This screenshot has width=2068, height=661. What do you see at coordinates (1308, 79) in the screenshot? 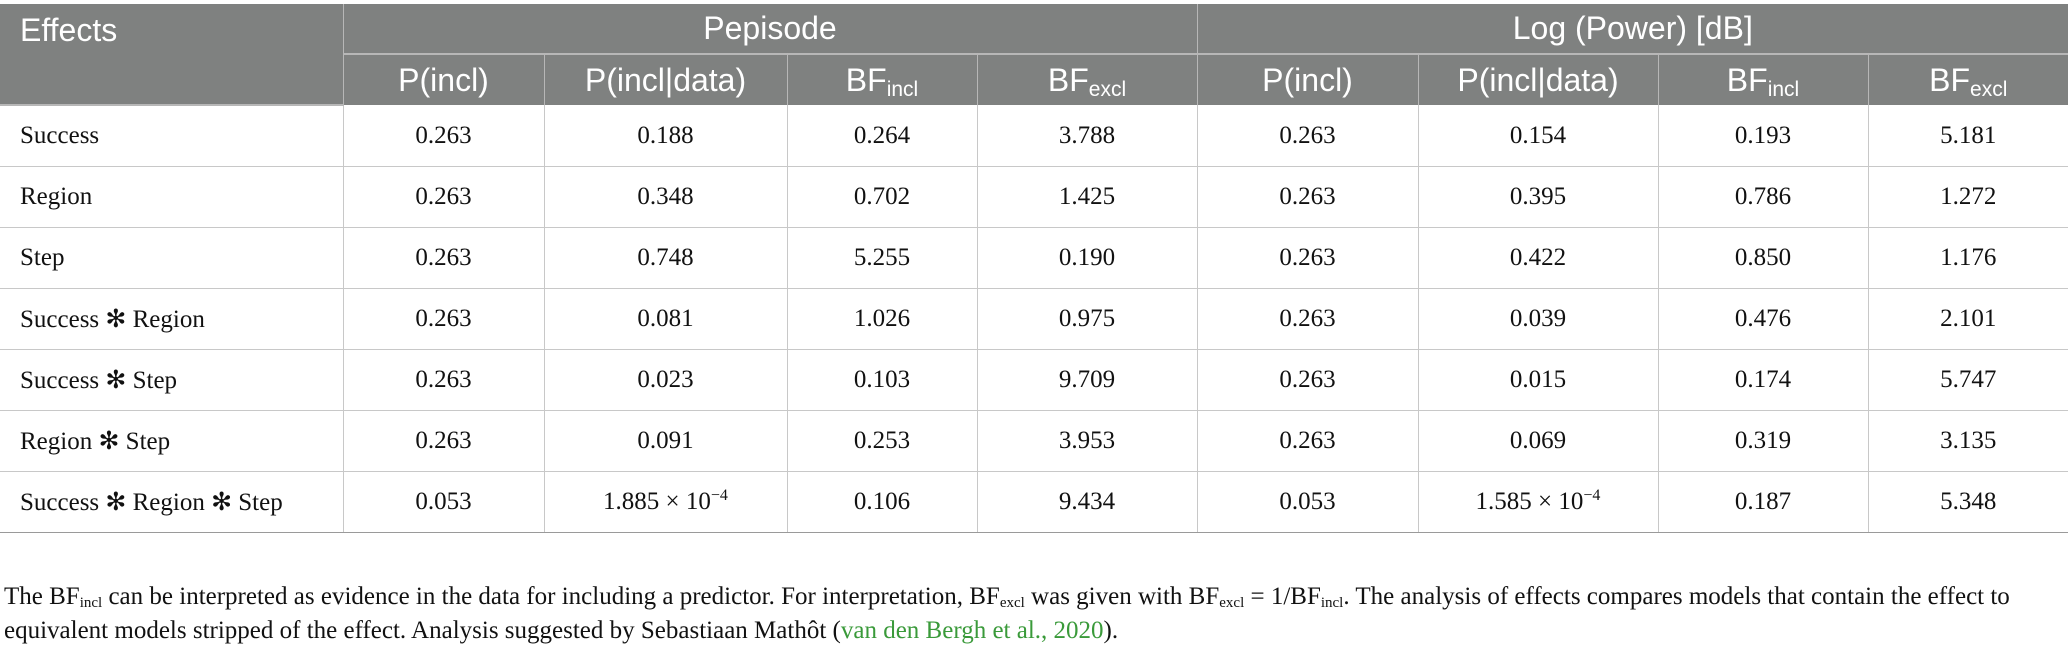
I see `header-log-p-incl: P(incl)` at bounding box center [1308, 79].